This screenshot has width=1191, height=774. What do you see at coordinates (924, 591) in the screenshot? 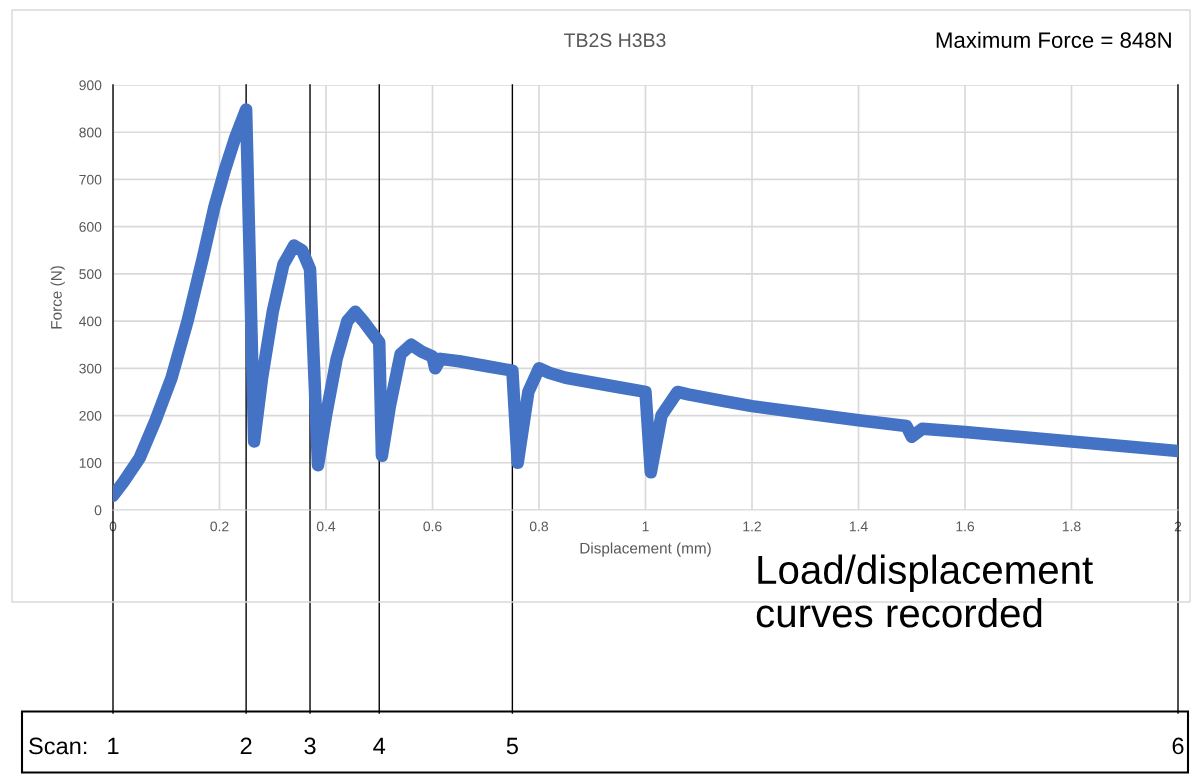
I see `text: Load/displacement curves recorded` at bounding box center [924, 591].